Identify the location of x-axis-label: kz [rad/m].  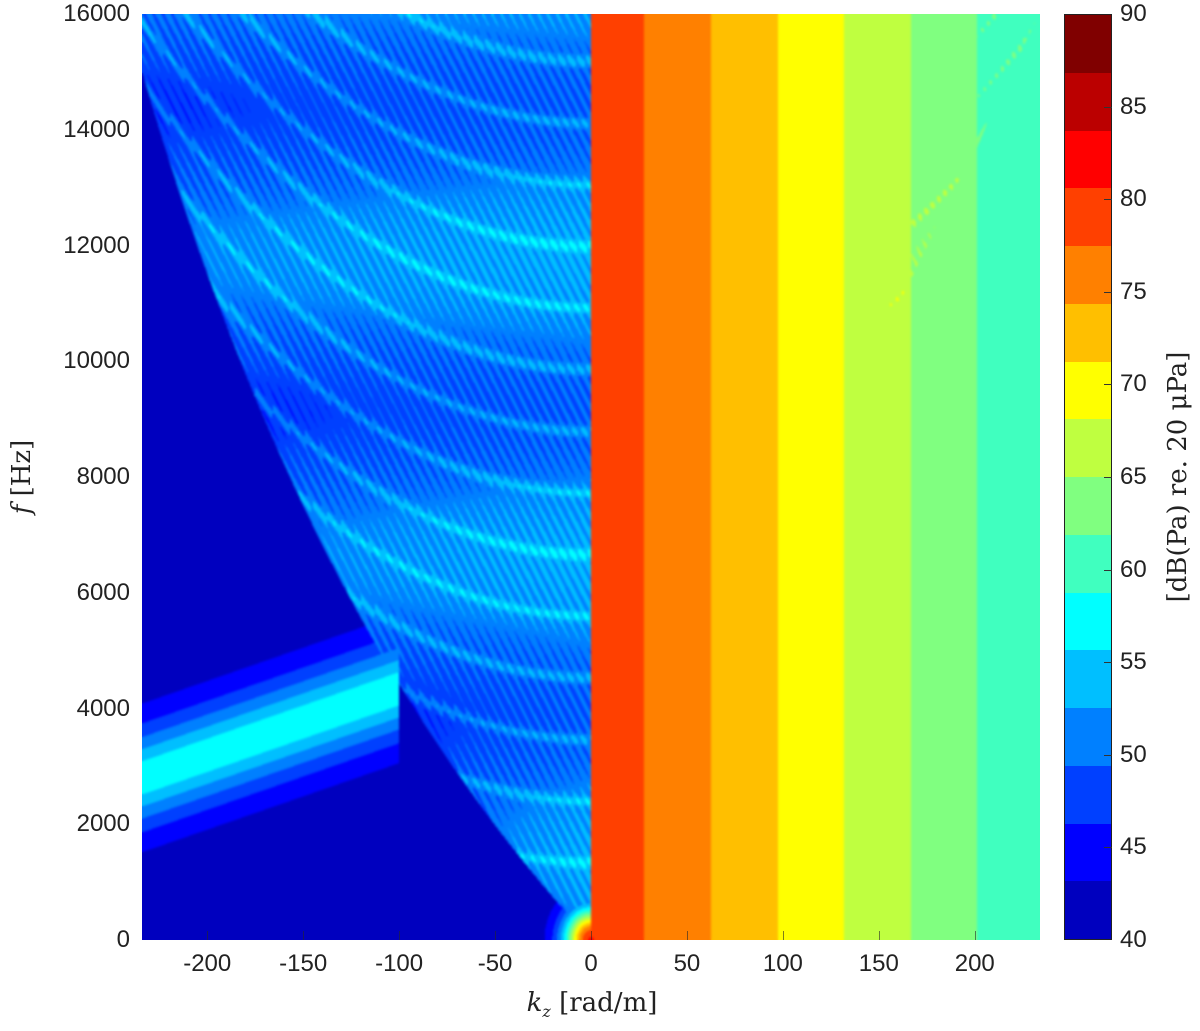
(592, 1004).